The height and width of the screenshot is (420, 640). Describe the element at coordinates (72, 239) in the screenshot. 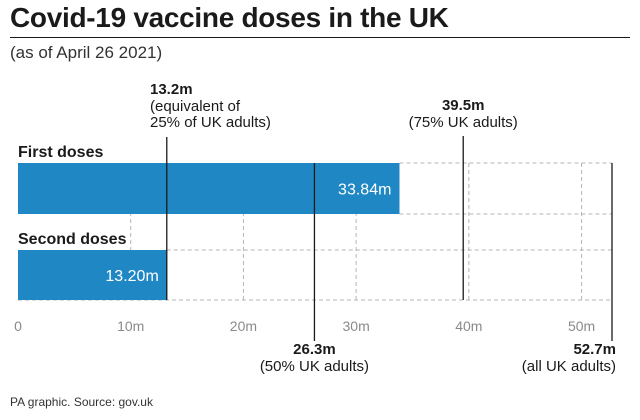

I see `category-label: Second doses` at that location.